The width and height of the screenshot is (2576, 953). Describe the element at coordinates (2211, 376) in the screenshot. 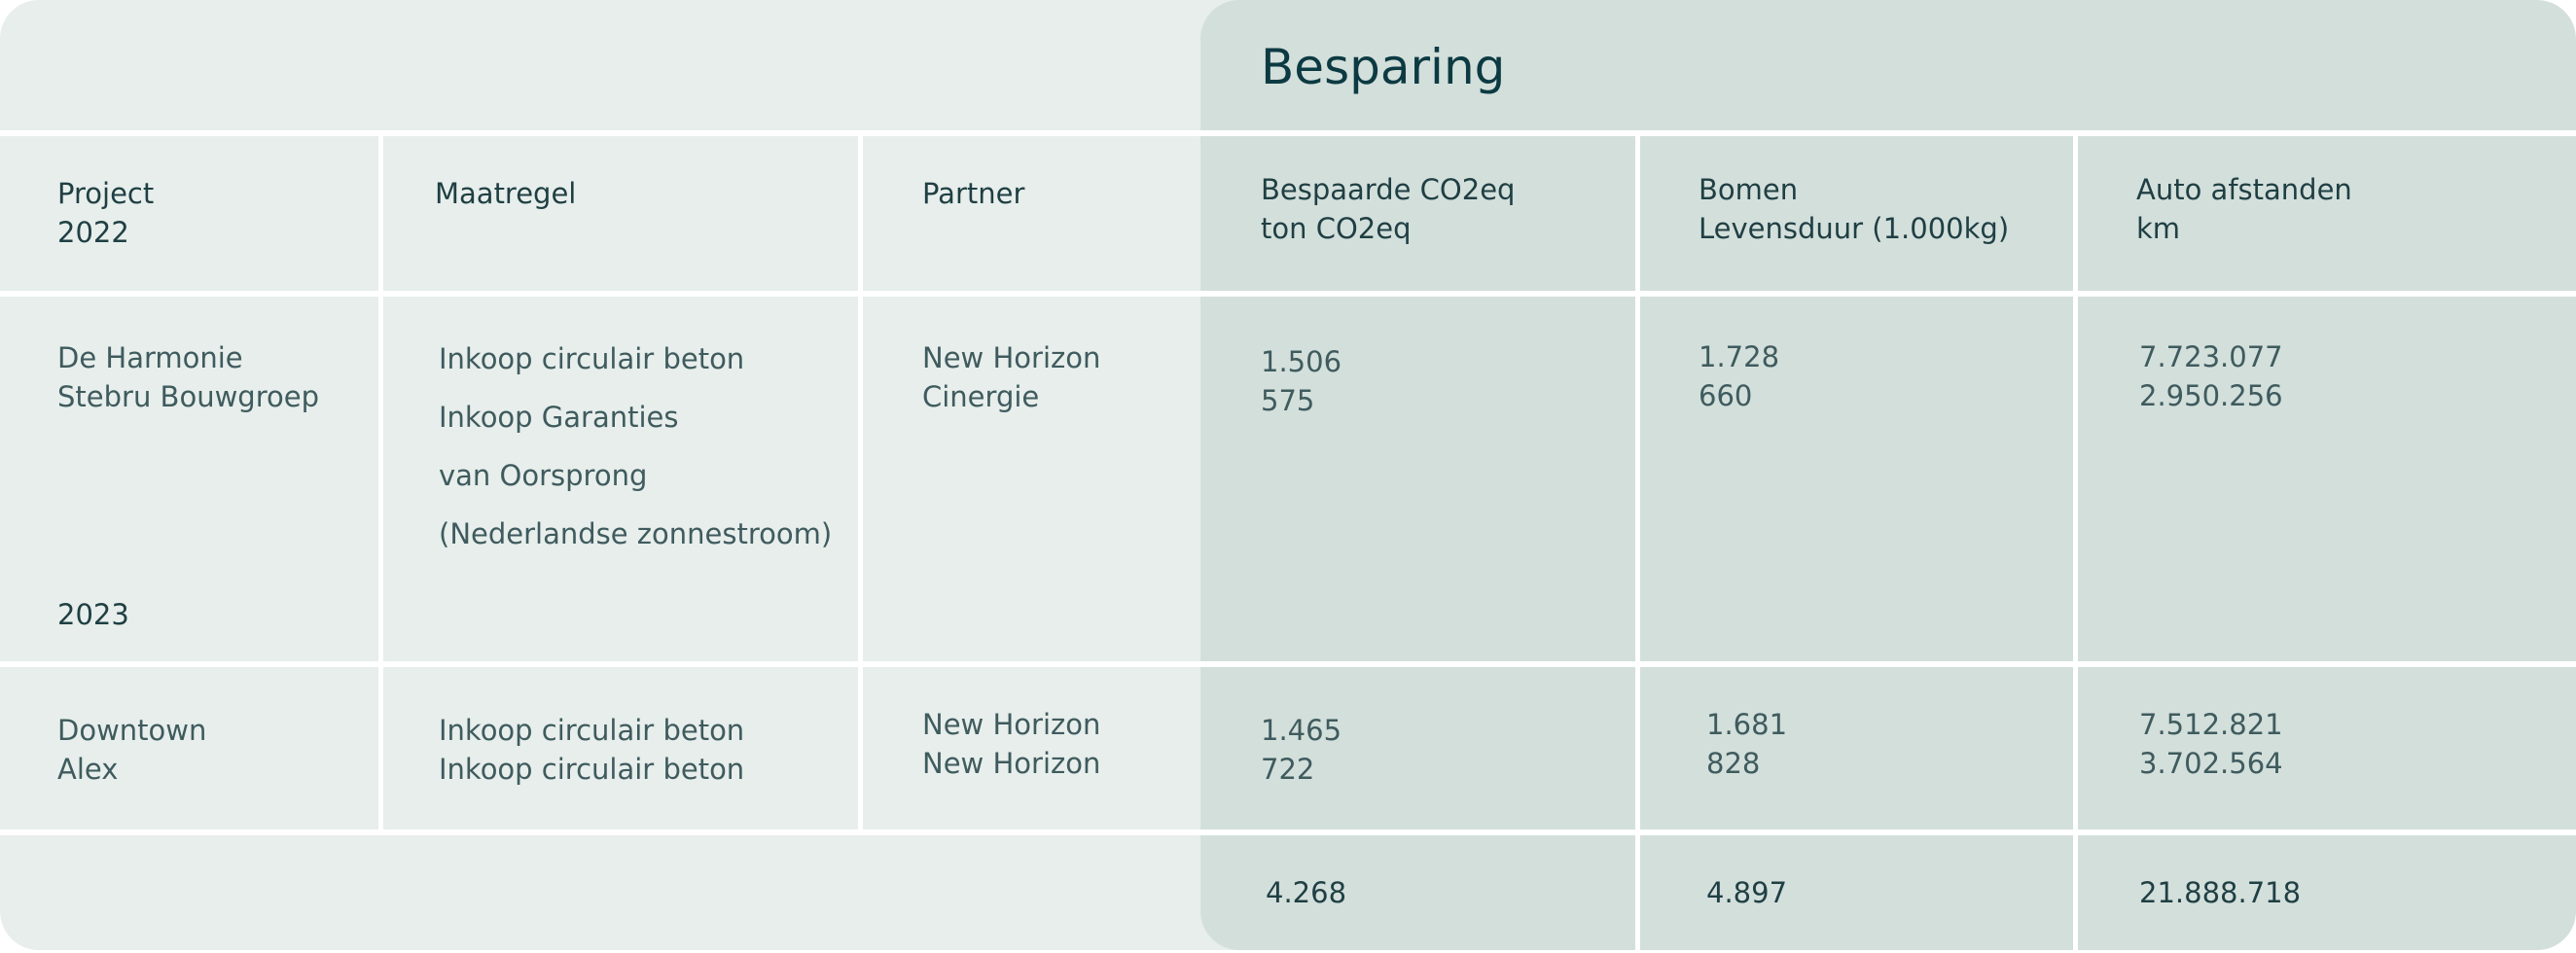

I see `row1-auto: 7.723.077 2.950.256` at that location.